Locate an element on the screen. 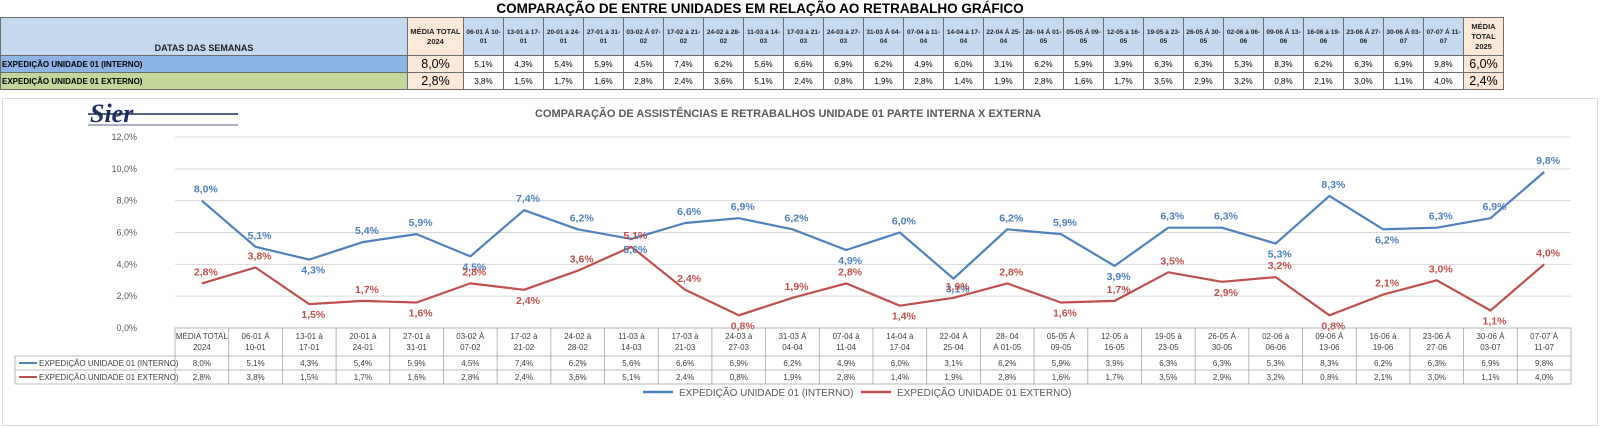 The height and width of the screenshot is (428, 1600). x-category-label: 28- 04 Á 01-05 is located at coordinates (1007, 342).